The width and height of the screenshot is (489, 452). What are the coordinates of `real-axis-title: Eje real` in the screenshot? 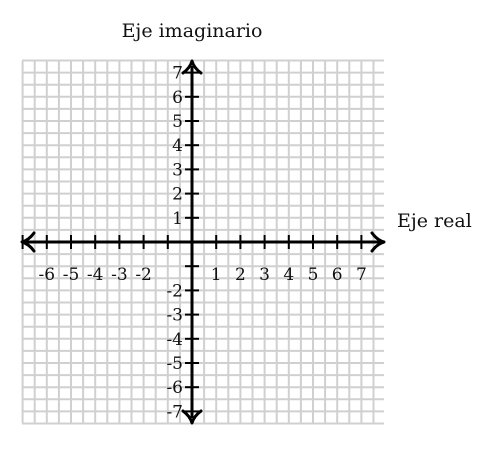 It's located at (434, 221).